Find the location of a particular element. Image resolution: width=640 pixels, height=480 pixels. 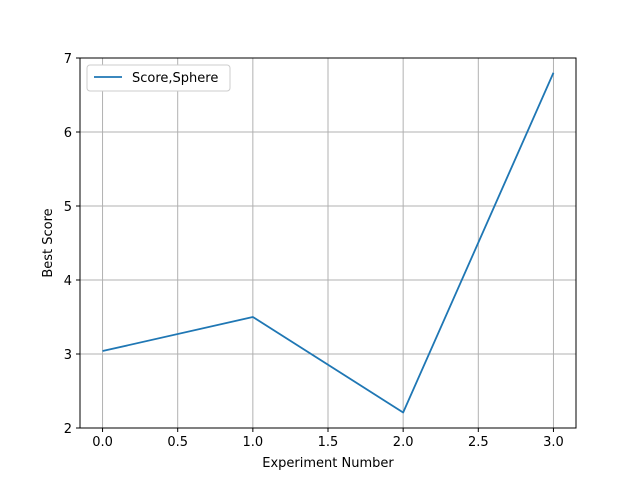

x-tick-label: 2.0 is located at coordinates (403, 442).